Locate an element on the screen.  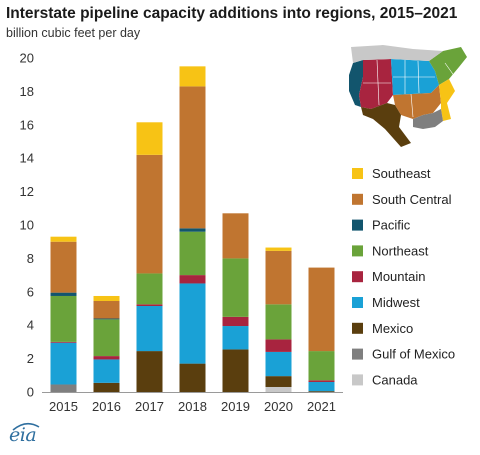
map-region-canada is located at coordinates (397, 54).